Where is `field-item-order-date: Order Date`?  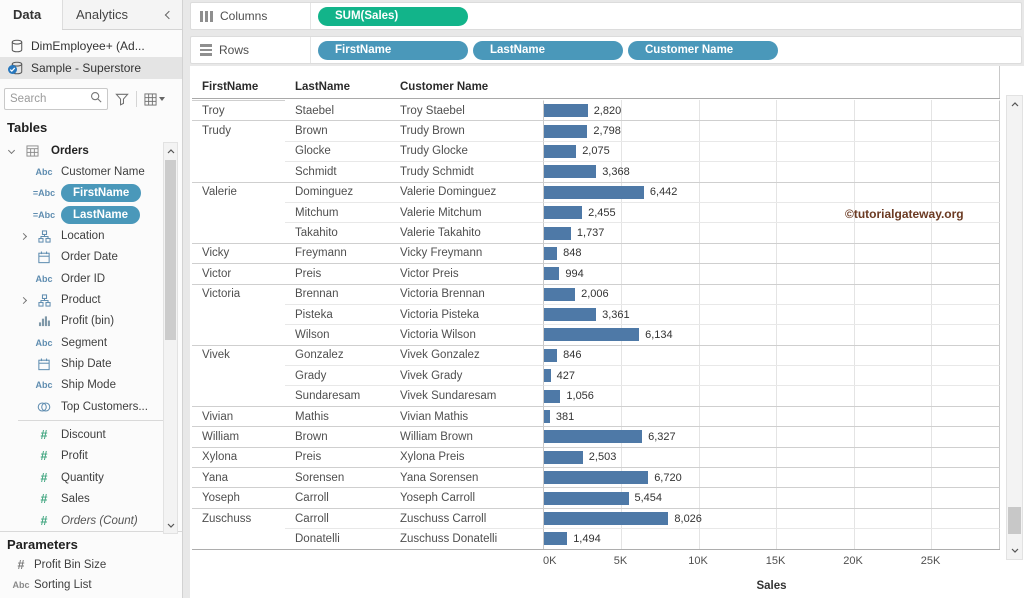 field-item-order-date: Order Date is located at coordinates (91, 257).